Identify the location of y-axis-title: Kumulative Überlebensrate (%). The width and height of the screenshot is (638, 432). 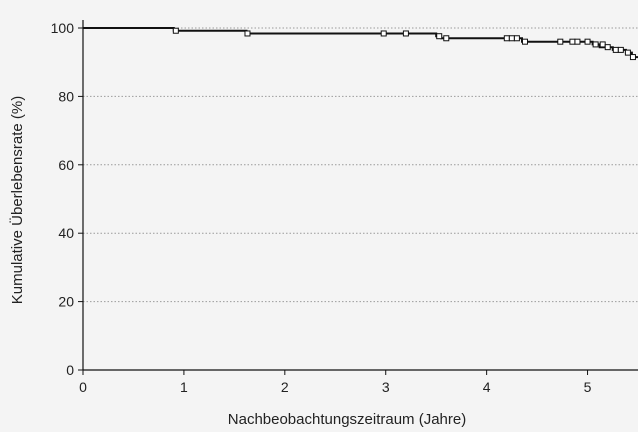
(17, 200).